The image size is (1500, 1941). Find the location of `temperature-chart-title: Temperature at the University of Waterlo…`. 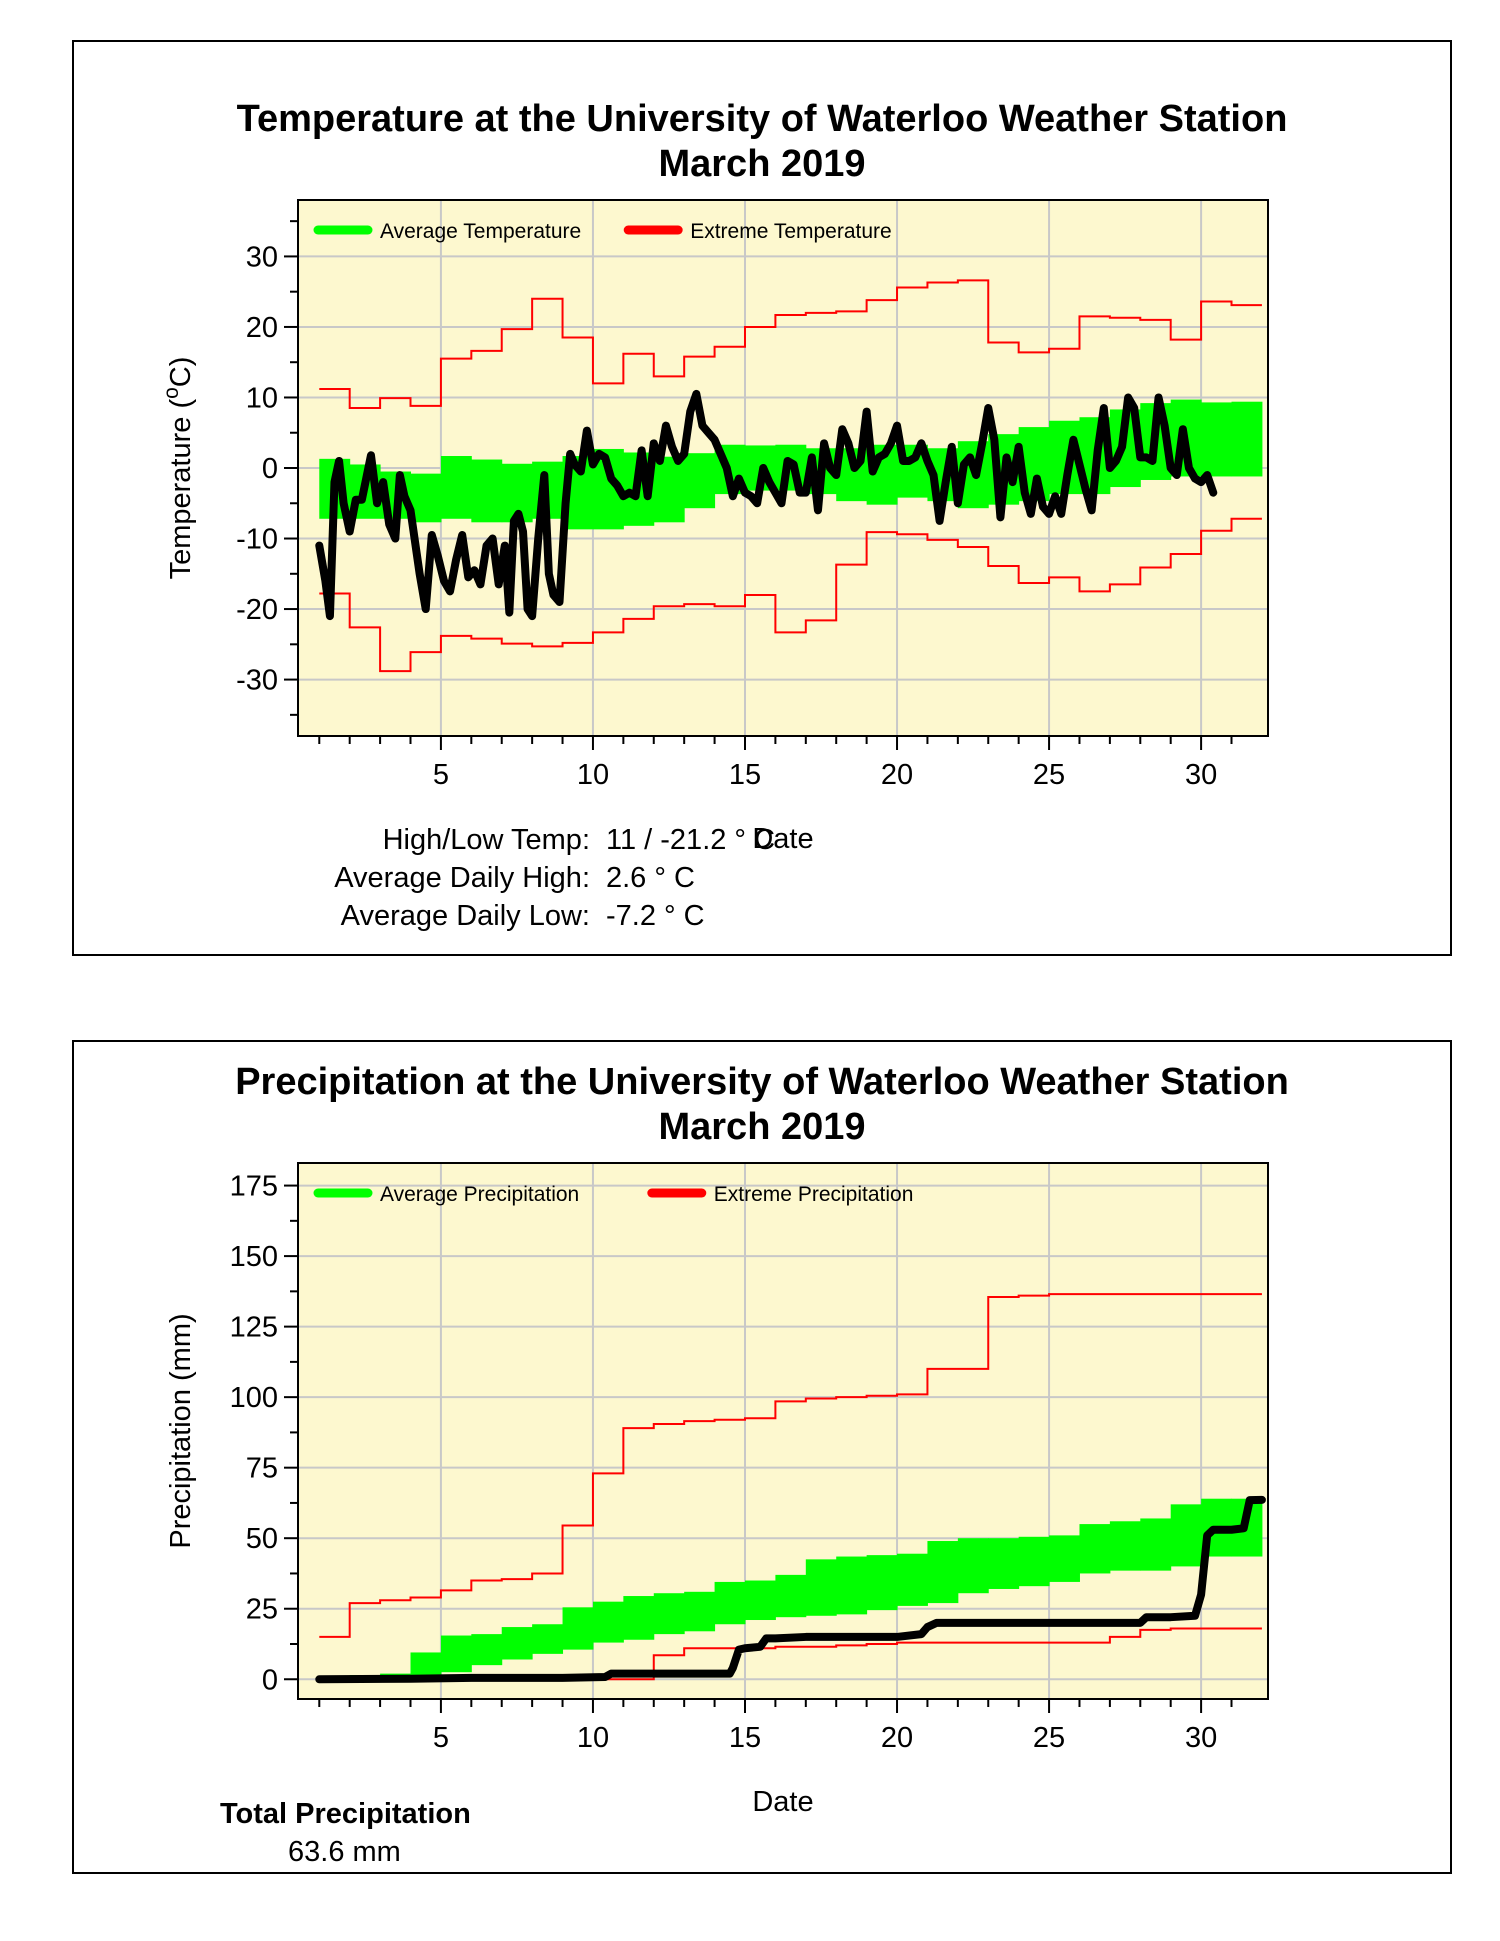

temperature-chart-title: Temperature at the University of Waterlo… is located at coordinates (762, 119).